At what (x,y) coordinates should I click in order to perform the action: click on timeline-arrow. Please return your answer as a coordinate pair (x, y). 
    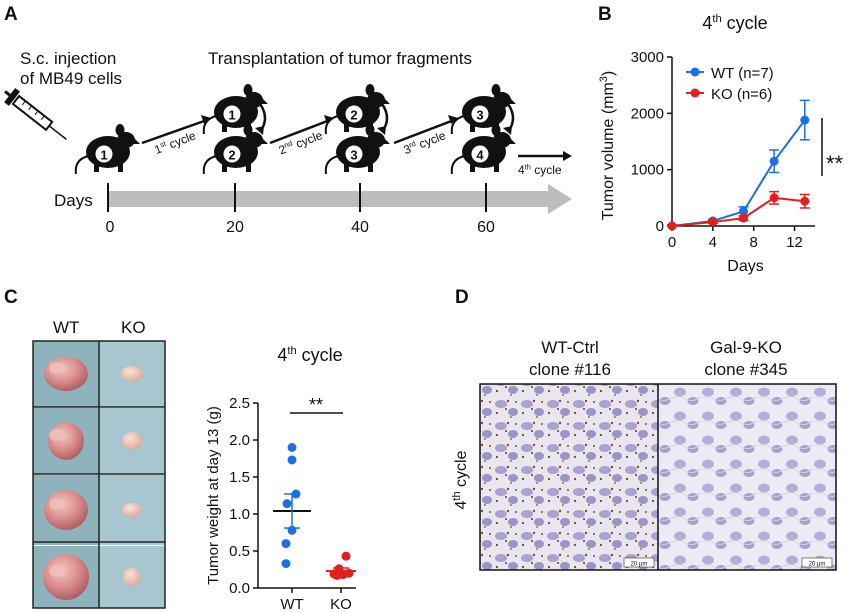
    Looking at the image, I should click on (340, 199).